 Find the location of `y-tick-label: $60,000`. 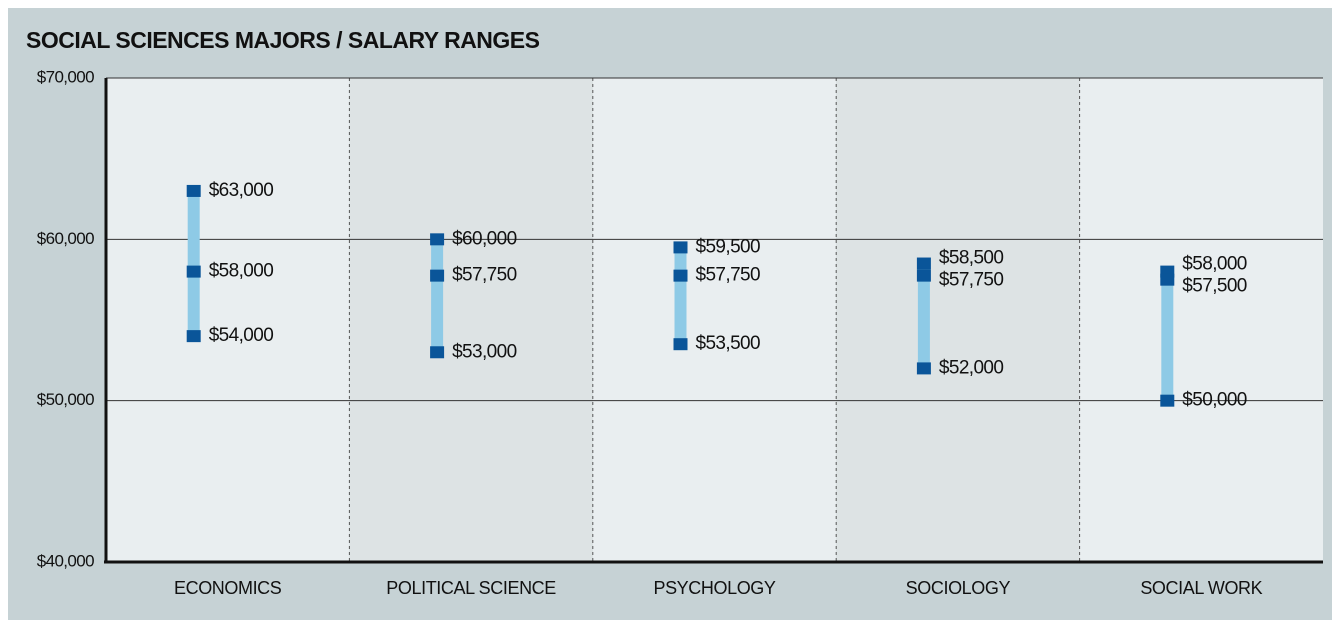

y-tick-label: $60,000 is located at coordinates (65, 238).